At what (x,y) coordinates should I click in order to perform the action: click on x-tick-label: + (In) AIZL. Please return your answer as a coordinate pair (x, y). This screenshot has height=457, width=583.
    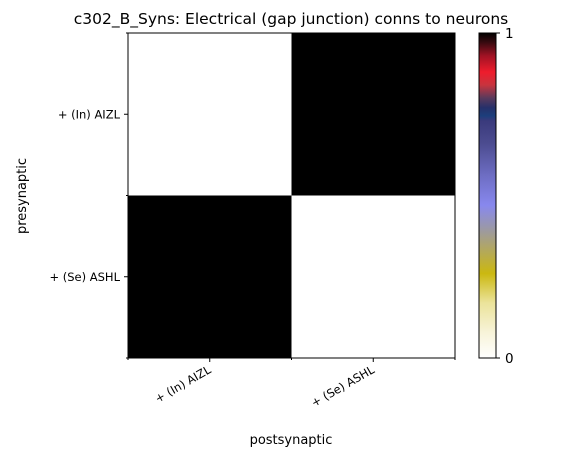
    Looking at the image, I should click on (182, 383).